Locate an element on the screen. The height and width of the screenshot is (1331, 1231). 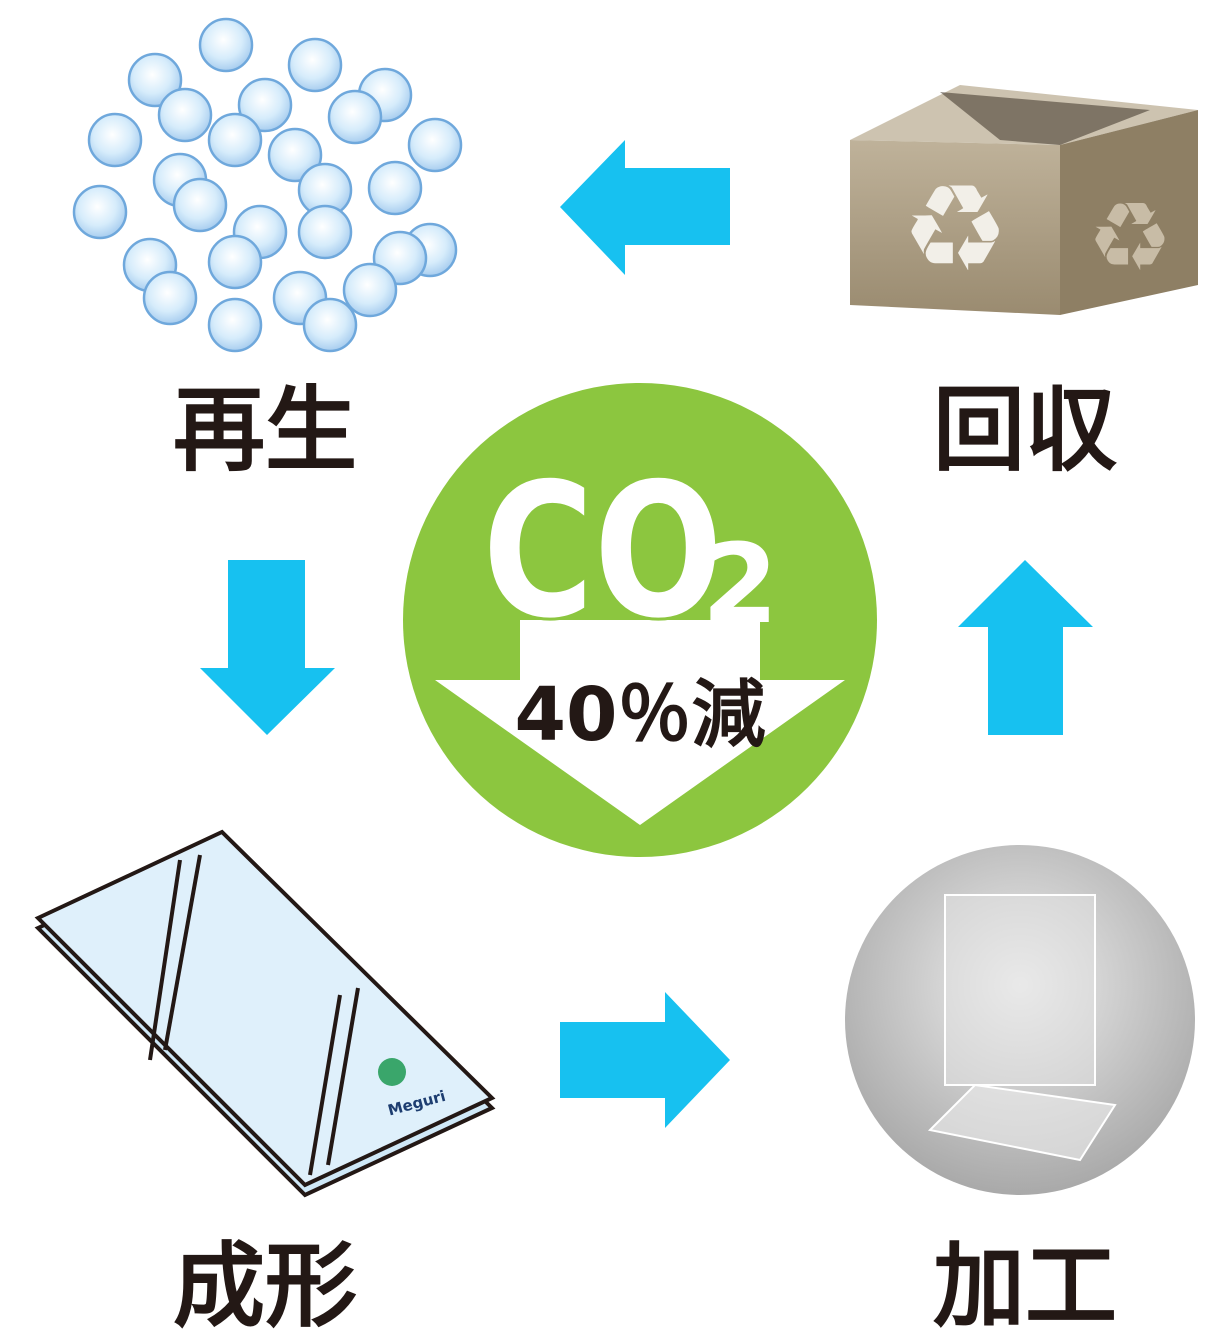
co-text: CO is located at coordinates (603, 550).